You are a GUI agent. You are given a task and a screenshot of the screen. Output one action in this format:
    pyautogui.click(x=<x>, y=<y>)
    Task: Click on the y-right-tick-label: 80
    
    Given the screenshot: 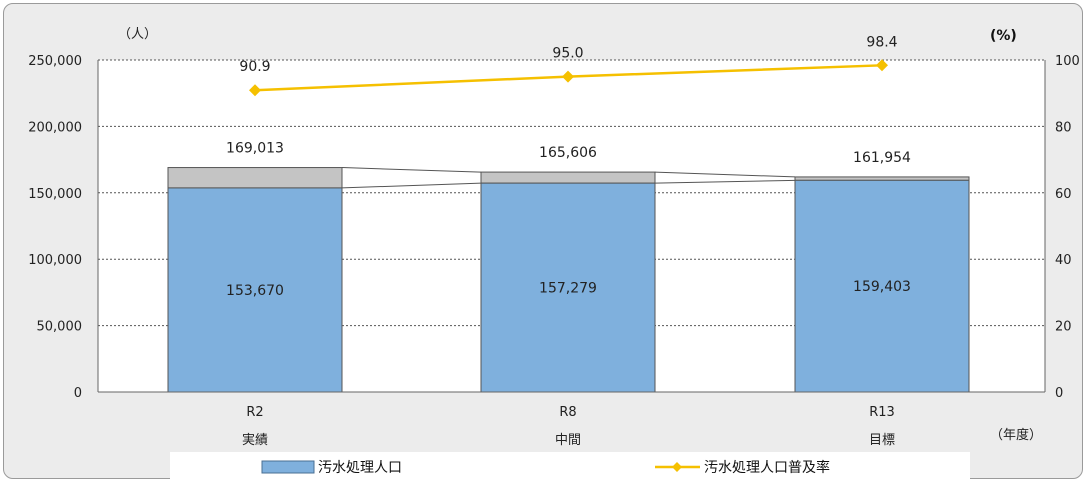 What is the action you would take?
    pyautogui.click(x=1063, y=127)
    